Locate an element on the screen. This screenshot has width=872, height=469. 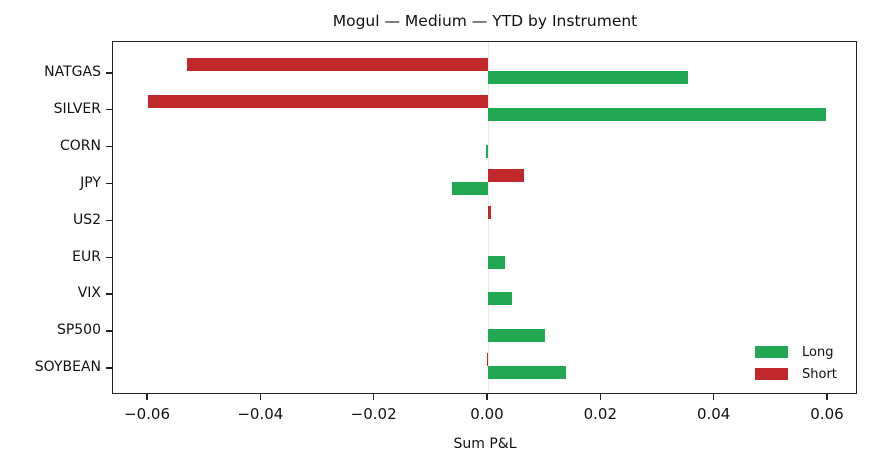
bar-long-eur is located at coordinates (496, 262).